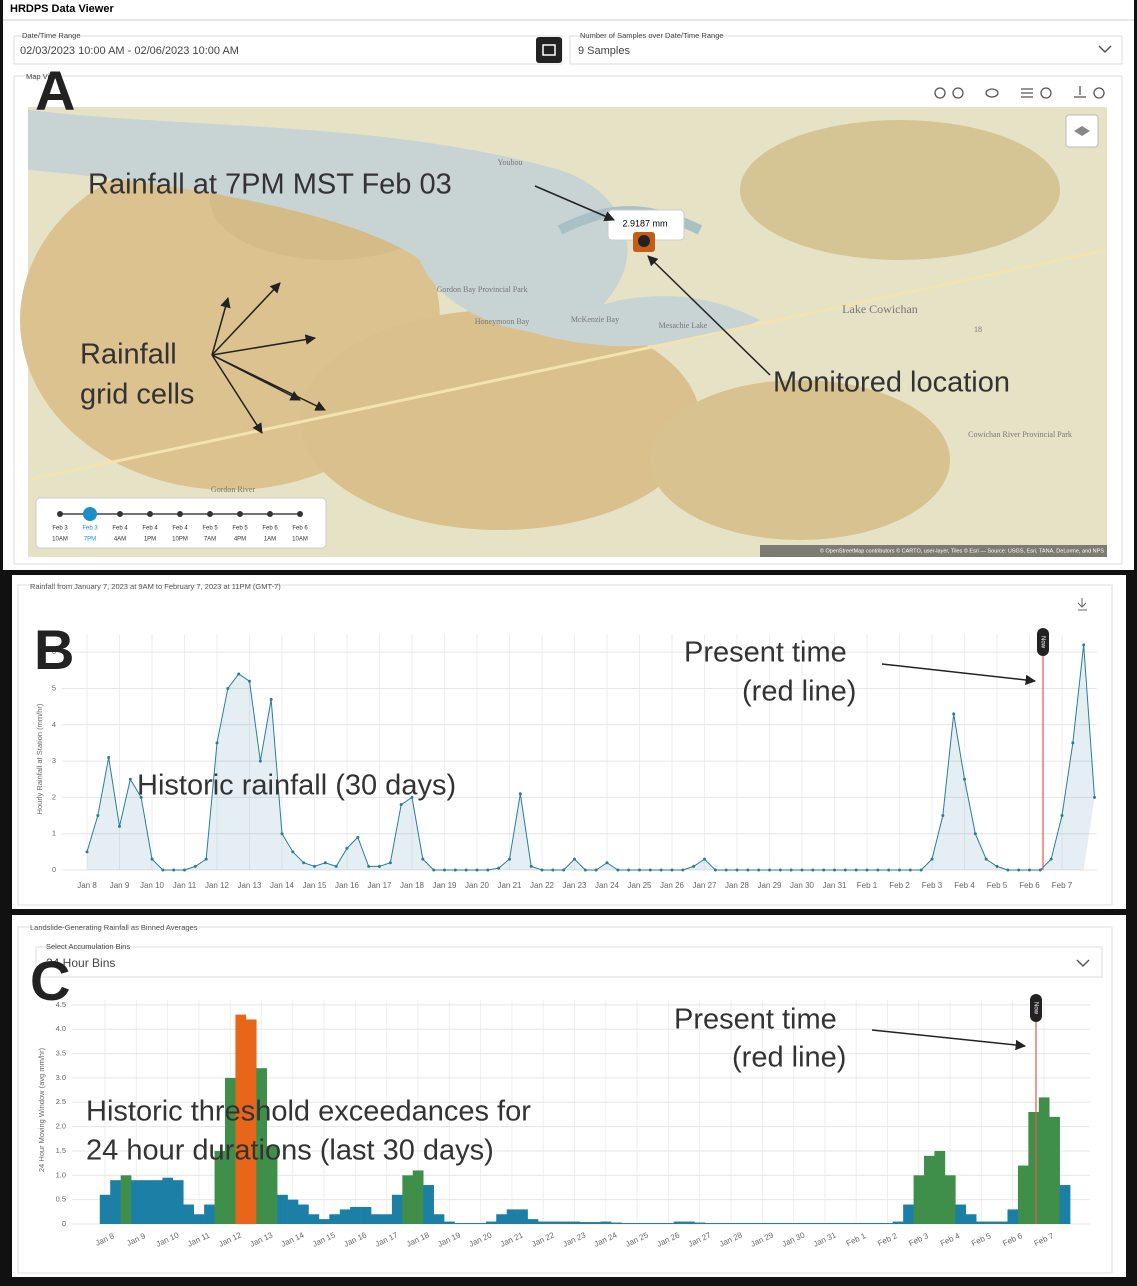 Image resolution: width=1137 pixels, height=1286 pixels. Describe the element at coordinates (1019, 92) in the screenshot. I see `map-toolbar` at that location.